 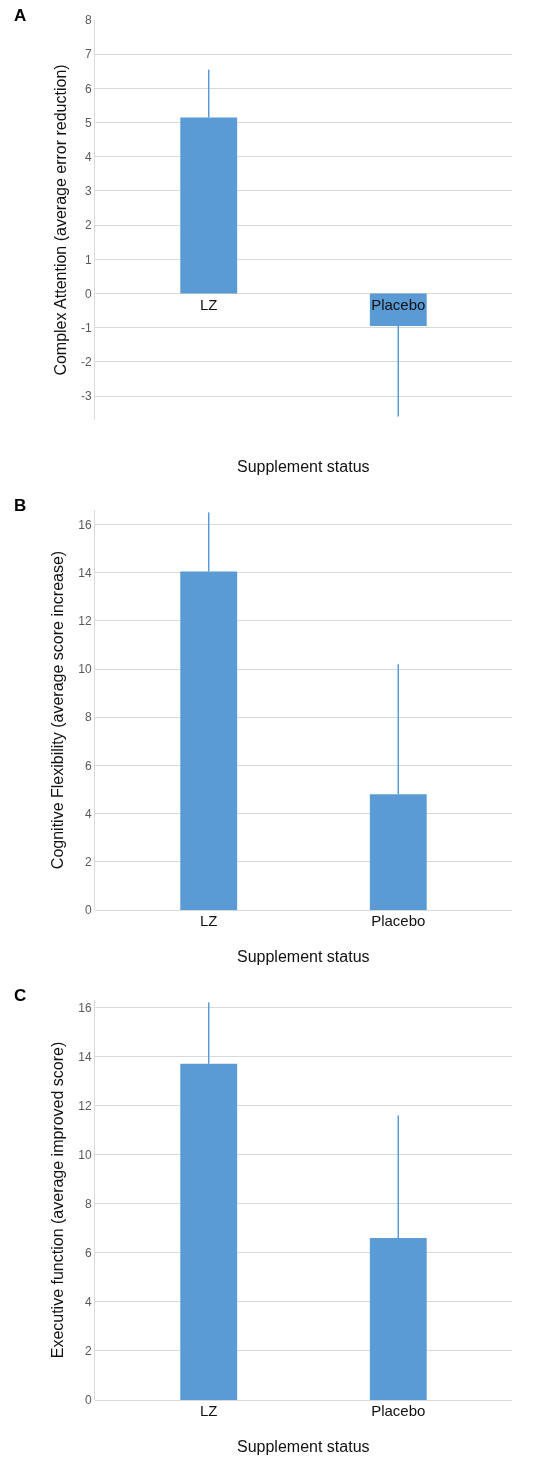 I want to click on y-axis-title: Cognitive Flexibility (average score increase), so click(x=58, y=710).